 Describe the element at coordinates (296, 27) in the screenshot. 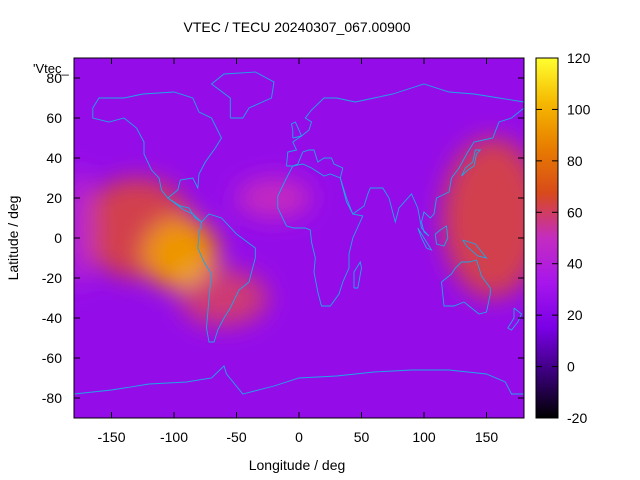

I see `chart-title: VTEC / TECU 20240307_067.00900` at that location.